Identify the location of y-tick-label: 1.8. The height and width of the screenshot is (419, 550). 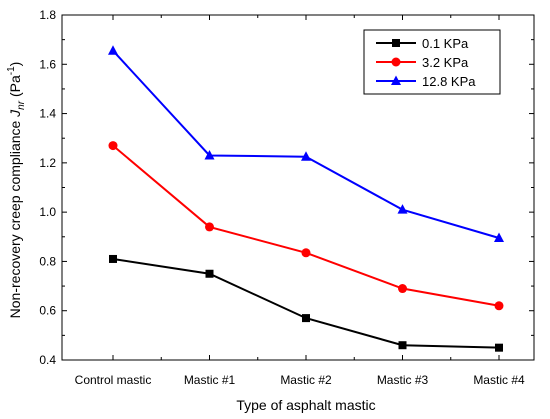
(47, 15).